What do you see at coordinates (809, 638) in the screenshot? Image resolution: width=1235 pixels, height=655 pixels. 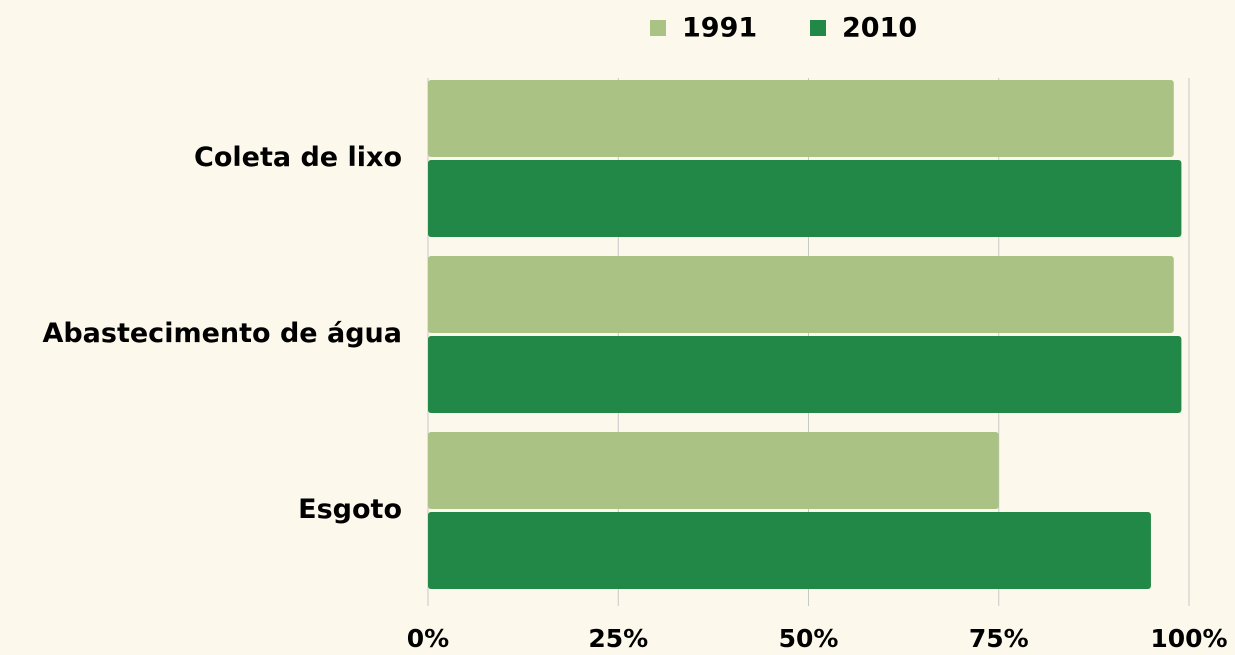 I see `x-tick-label: 50%` at bounding box center [809, 638].